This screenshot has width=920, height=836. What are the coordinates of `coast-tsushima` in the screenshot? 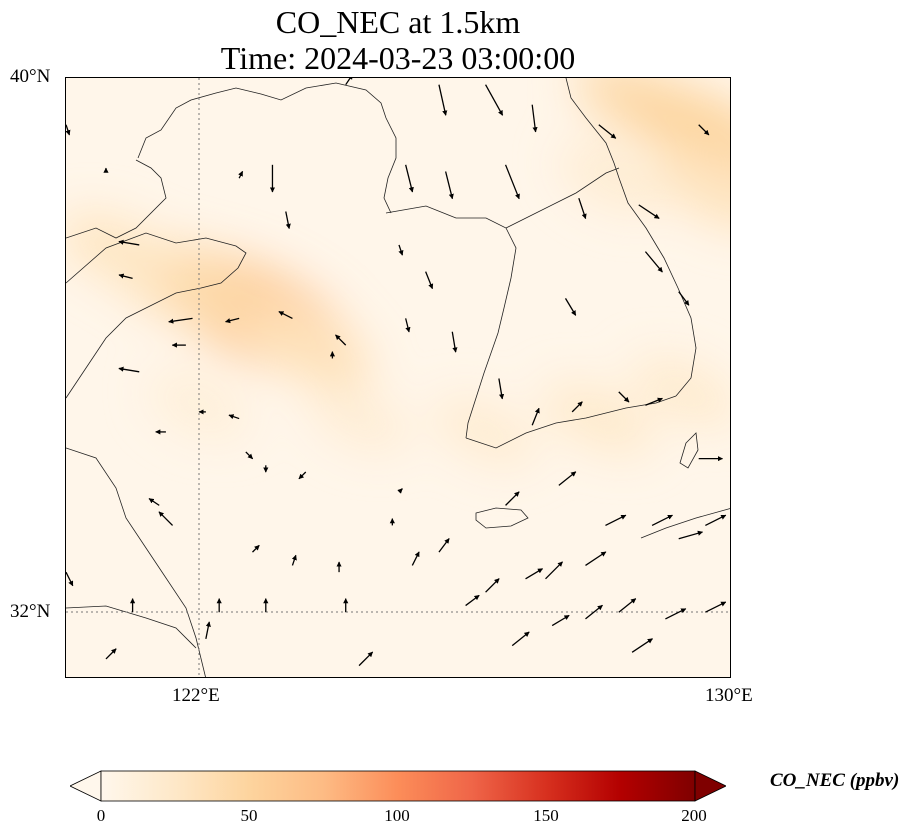 It's located at (689, 450).